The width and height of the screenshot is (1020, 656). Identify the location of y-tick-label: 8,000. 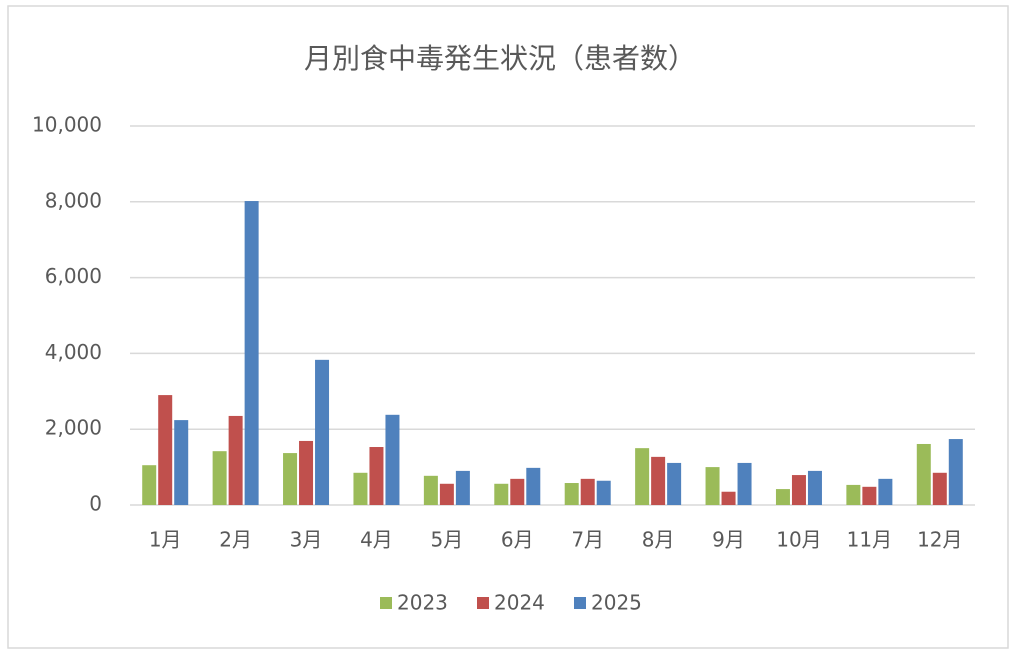
(73, 200).